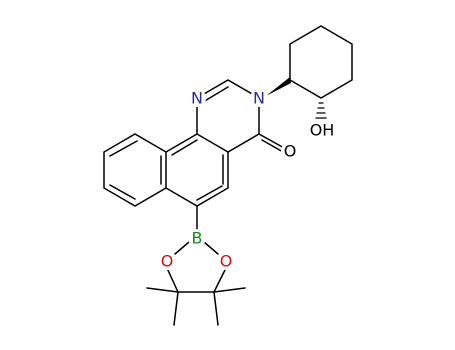 Image resolution: width=455 pixels, height=350 pixels. Describe the element at coordinates (196, 306) in the screenshot. I see `methyls` at that location.